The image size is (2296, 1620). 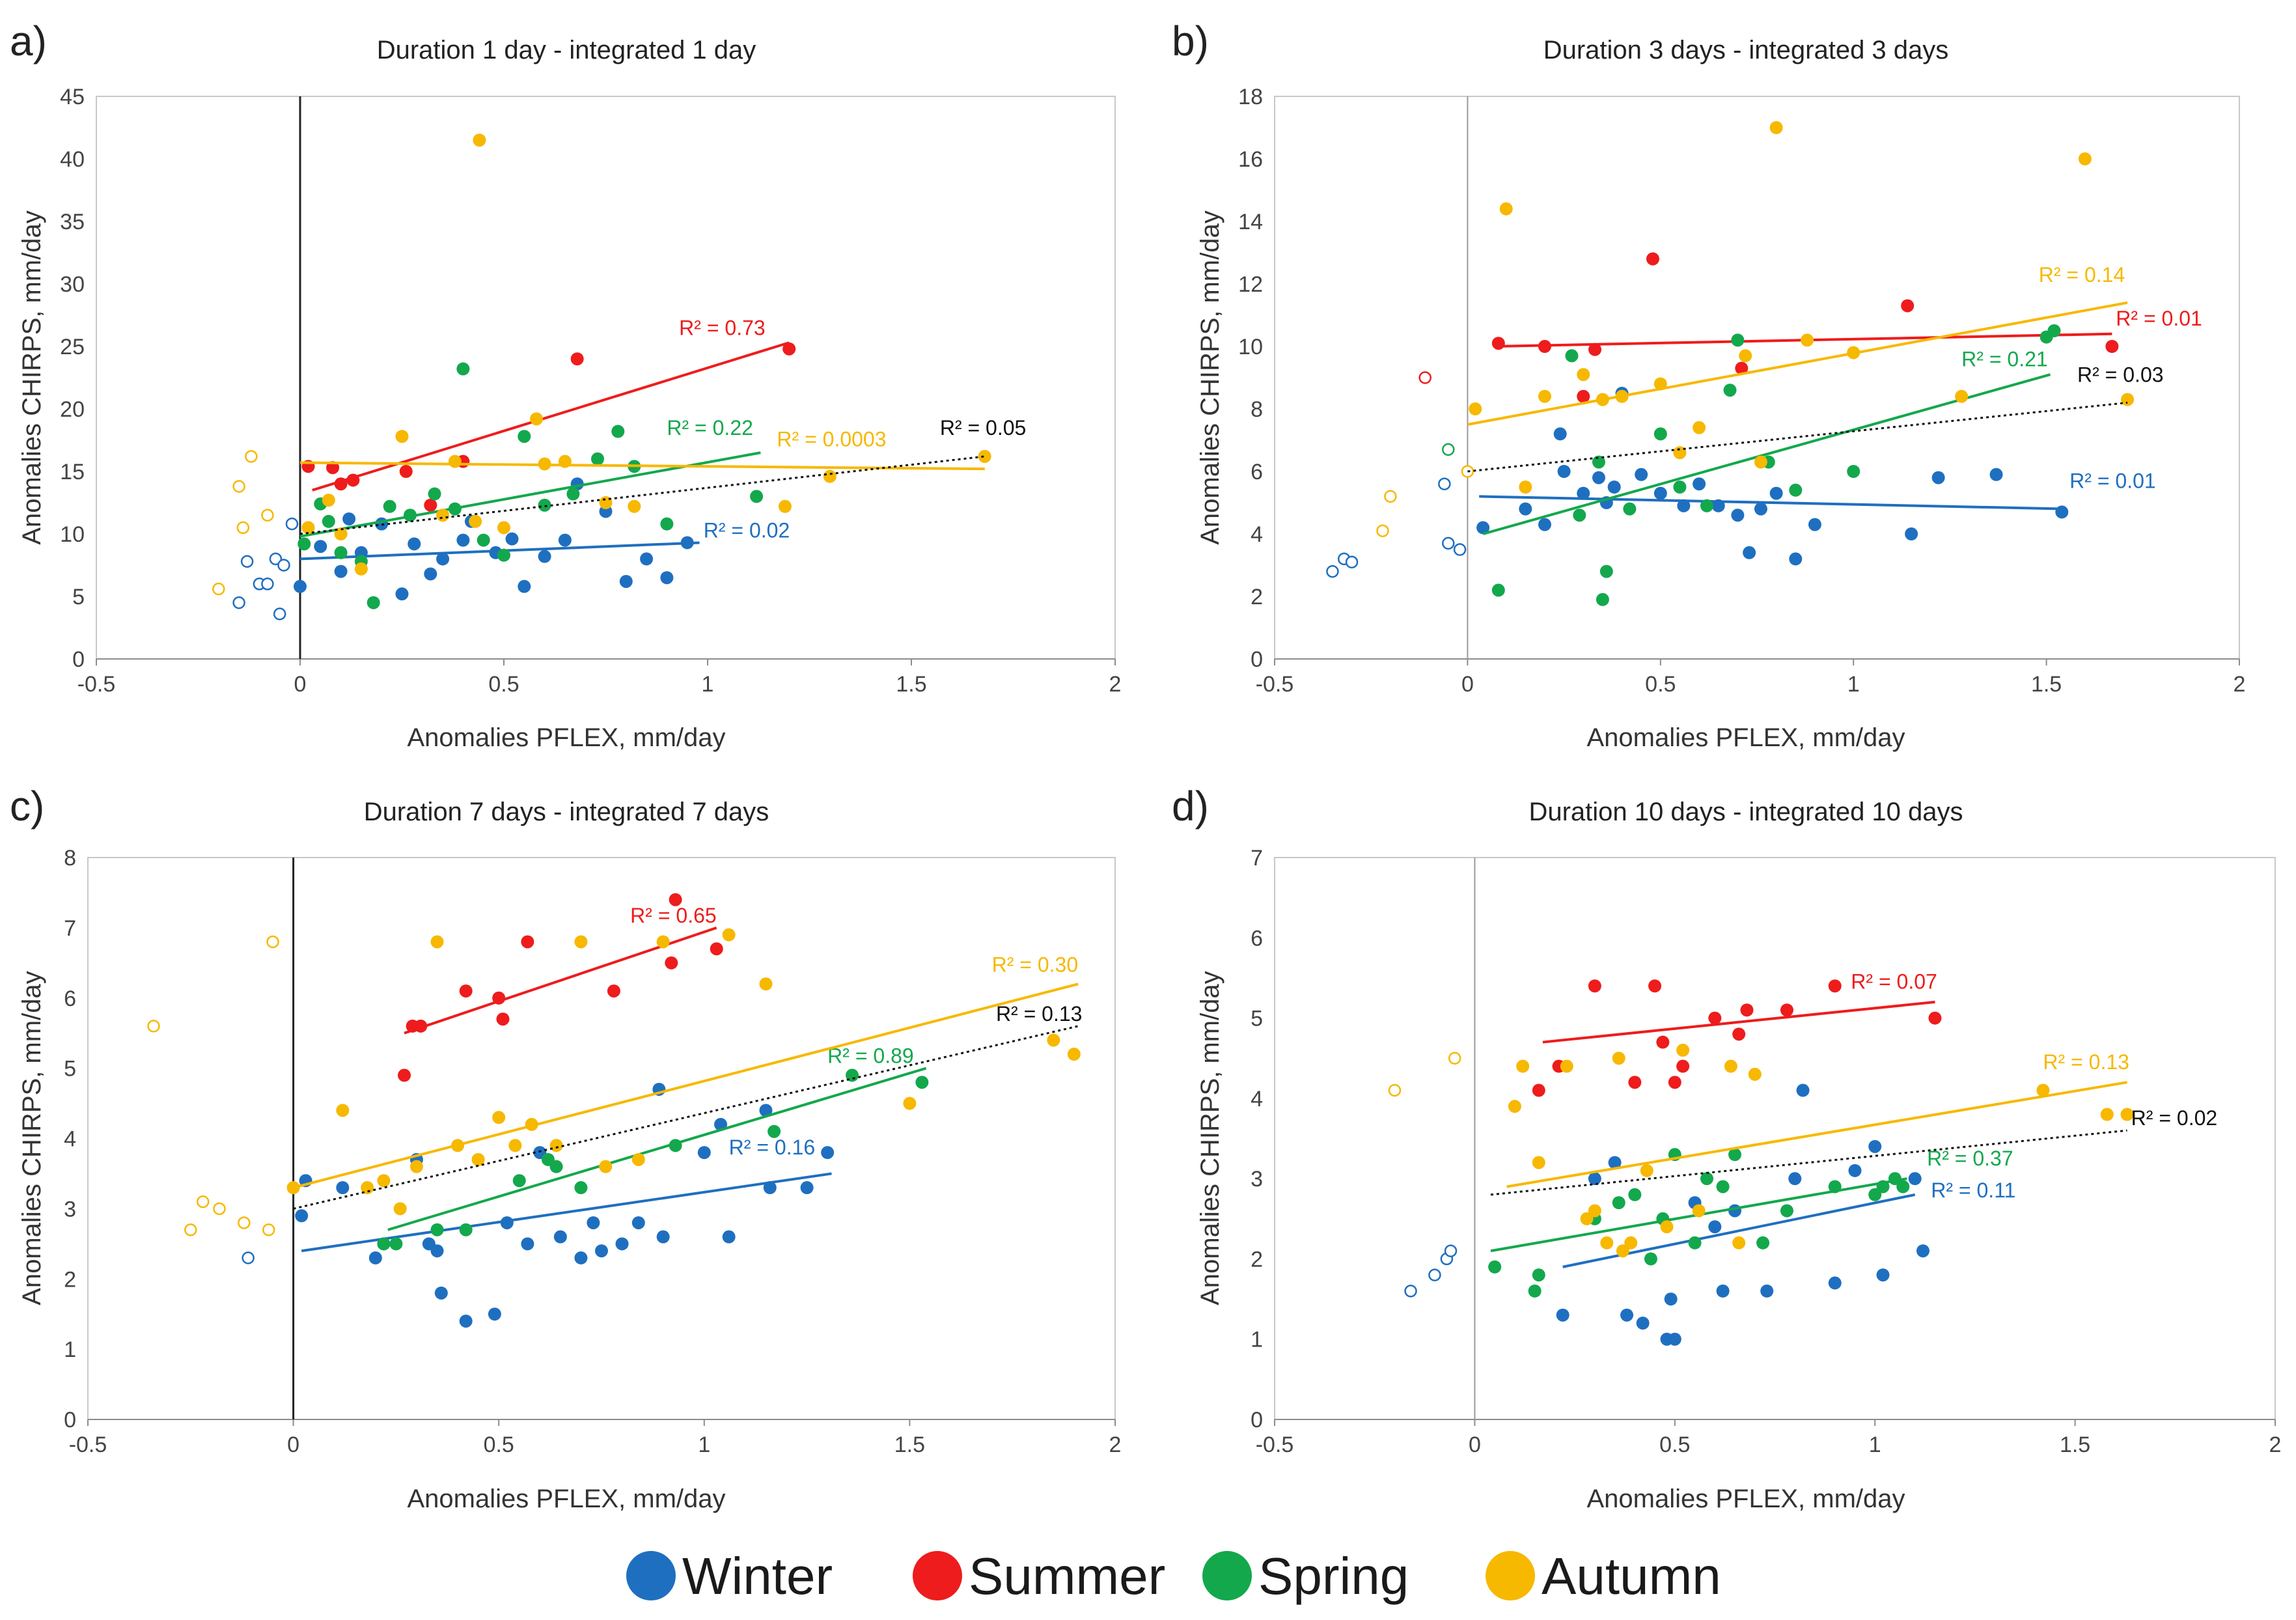 What do you see at coordinates (1257, 1099) in the screenshot?
I see `y-tick-label: 4` at bounding box center [1257, 1099].